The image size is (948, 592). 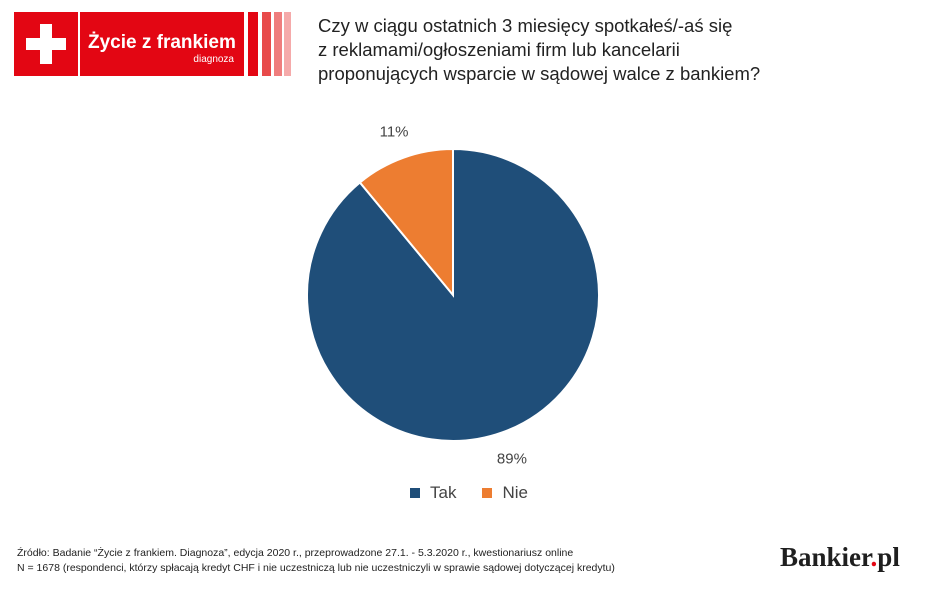 What do you see at coordinates (825, 557) in the screenshot?
I see `bankier-logo-main: Bankier` at bounding box center [825, 557].